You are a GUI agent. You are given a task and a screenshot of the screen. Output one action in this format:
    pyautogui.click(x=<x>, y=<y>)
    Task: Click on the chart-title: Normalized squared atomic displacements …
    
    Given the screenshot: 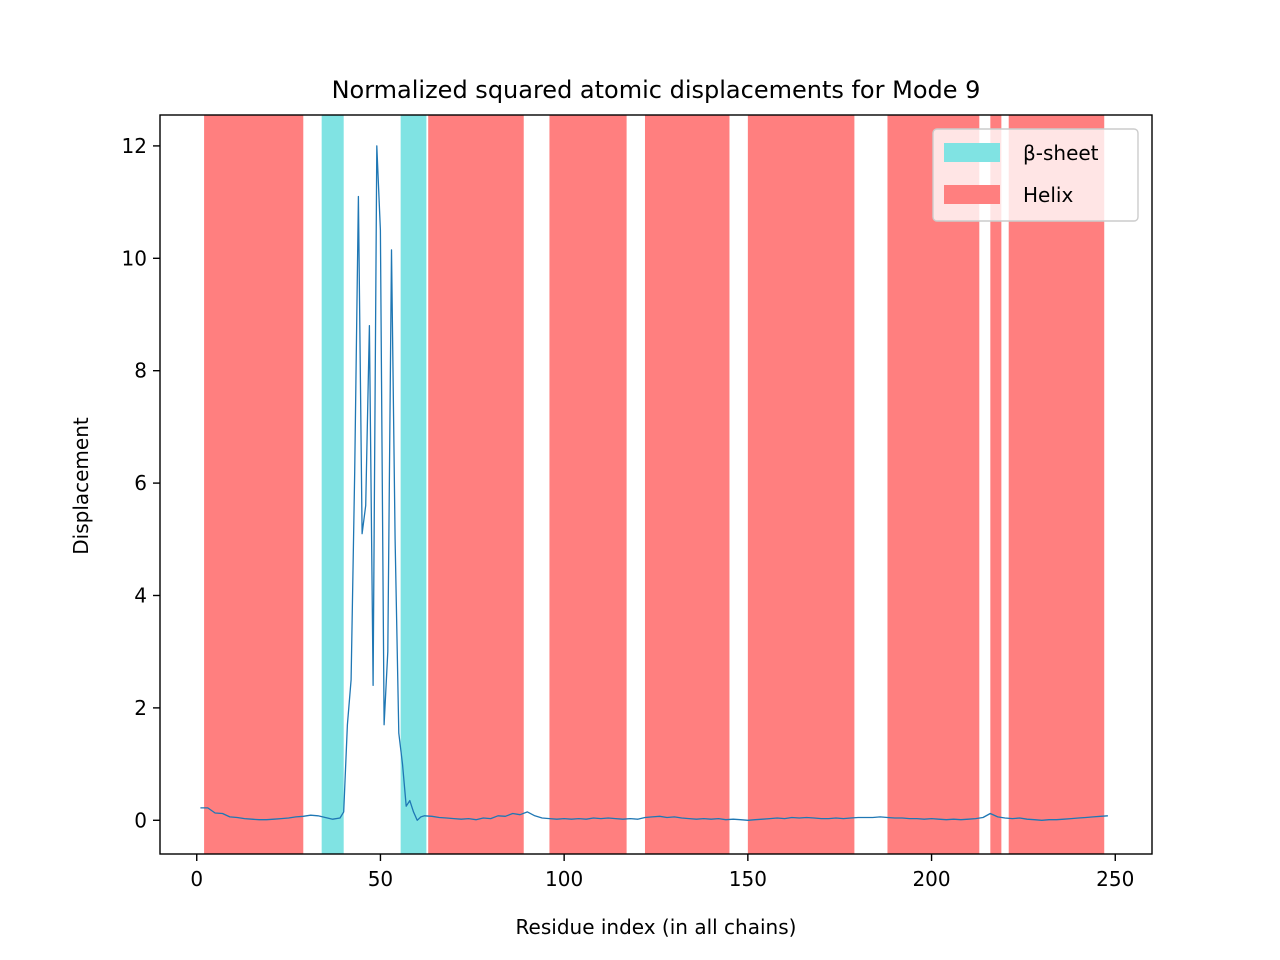 What is the action you would take?
    pyautogui.click(x=656, y=90)
    